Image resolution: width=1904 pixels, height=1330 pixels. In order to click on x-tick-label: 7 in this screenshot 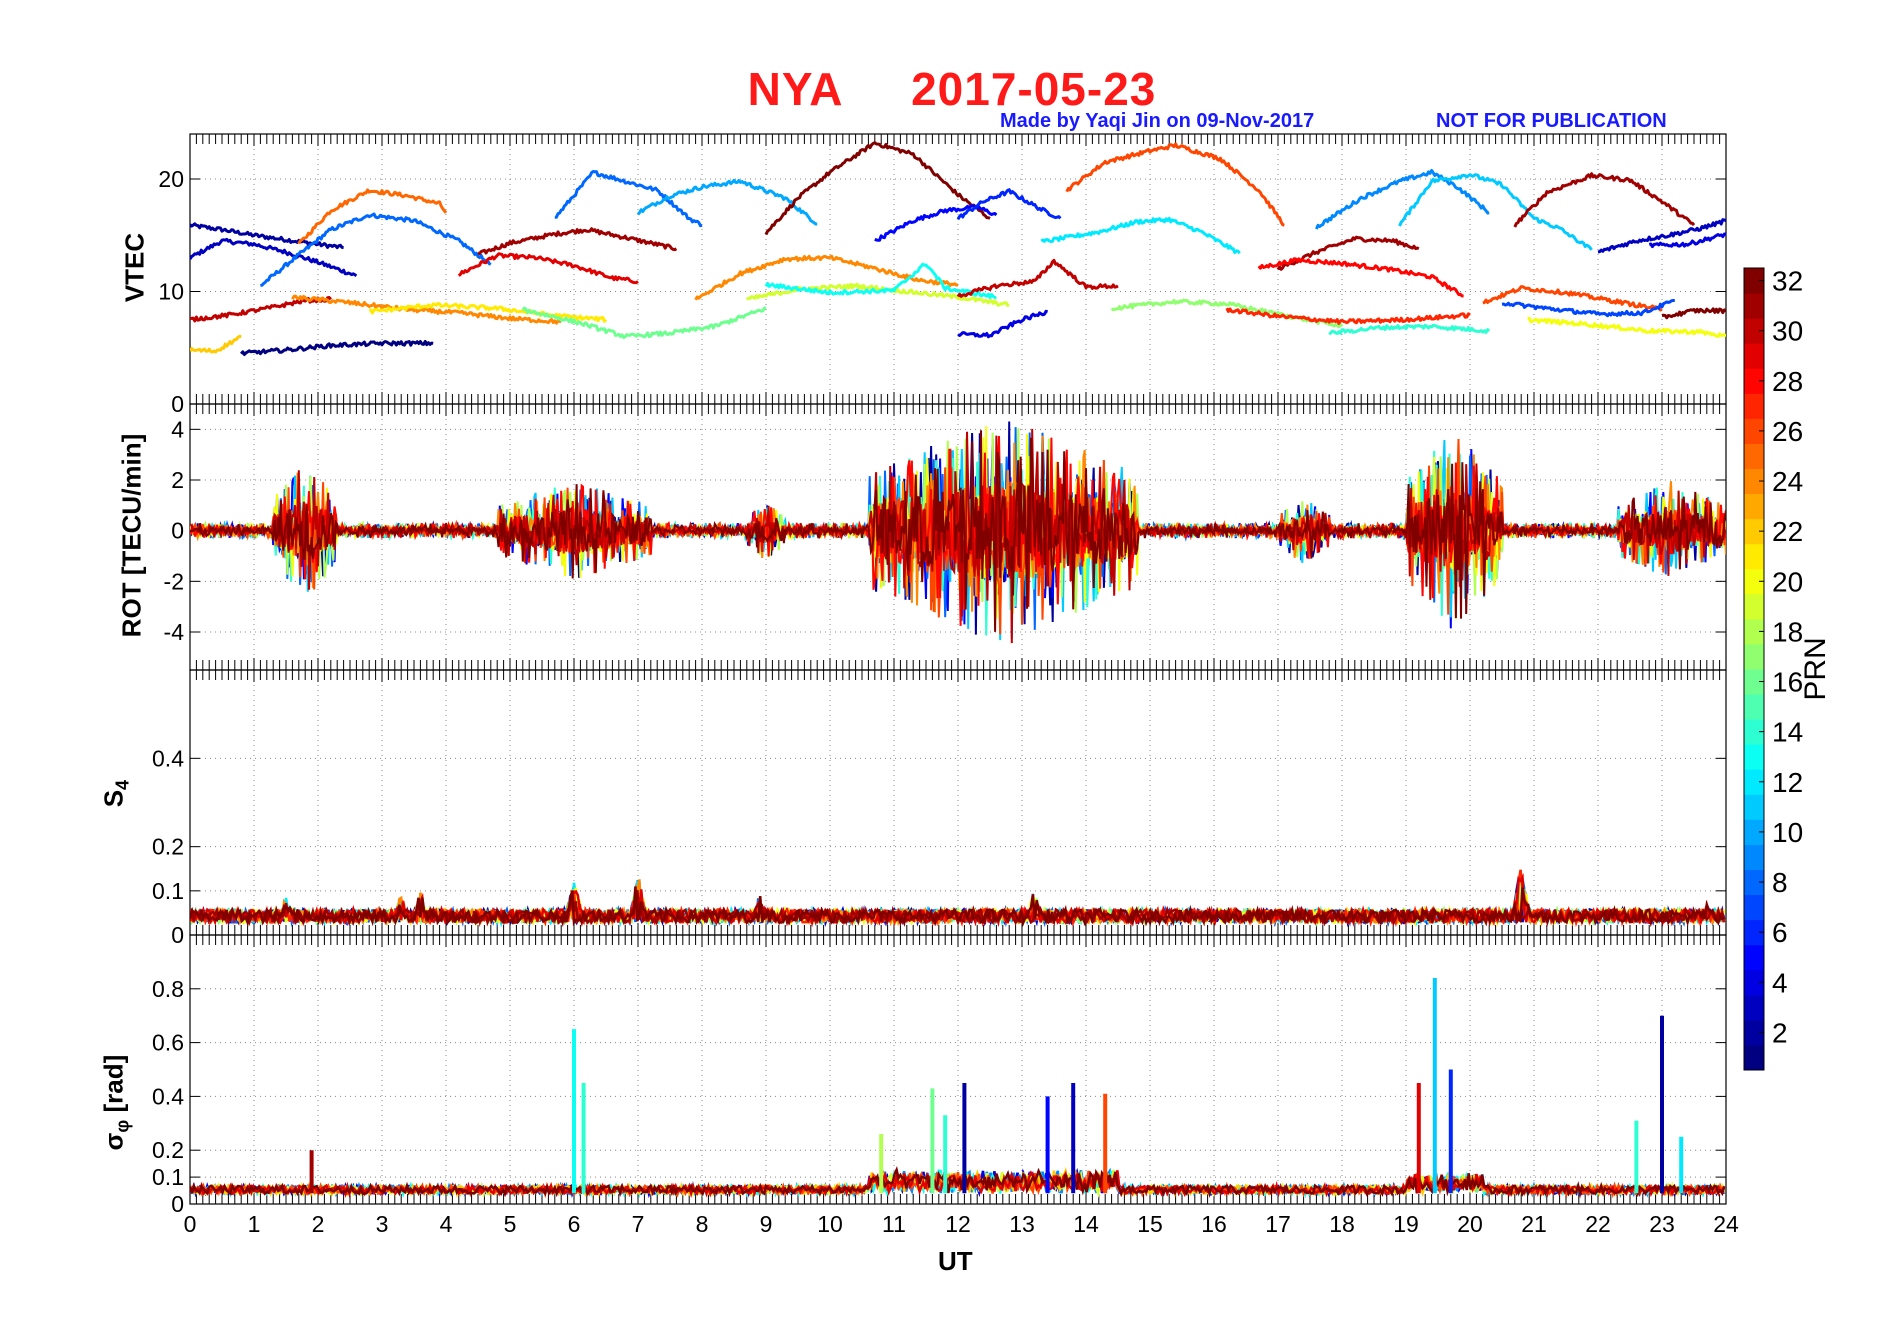, I will do `click(638, 1224)`.